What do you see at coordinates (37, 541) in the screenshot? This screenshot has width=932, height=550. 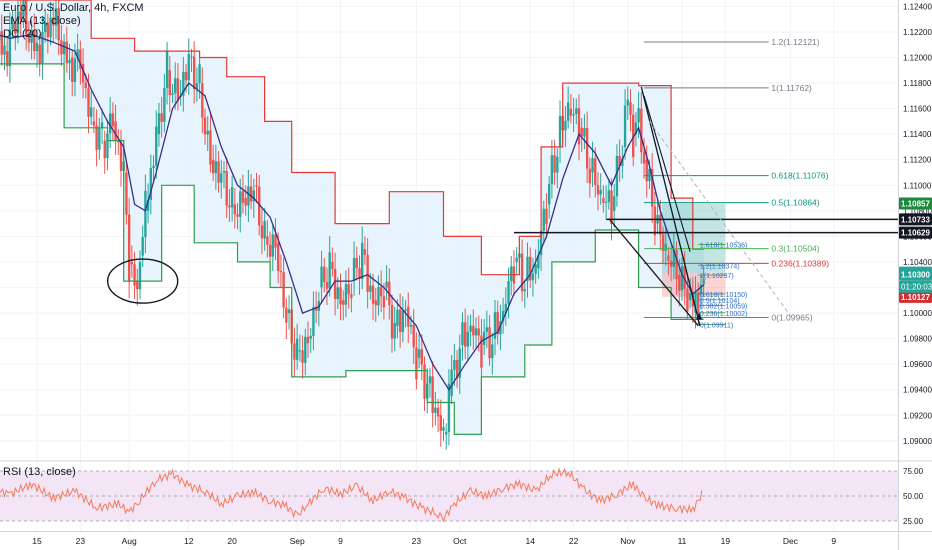 I see `time-tick-label: 15` at bounding box center [37, 541].